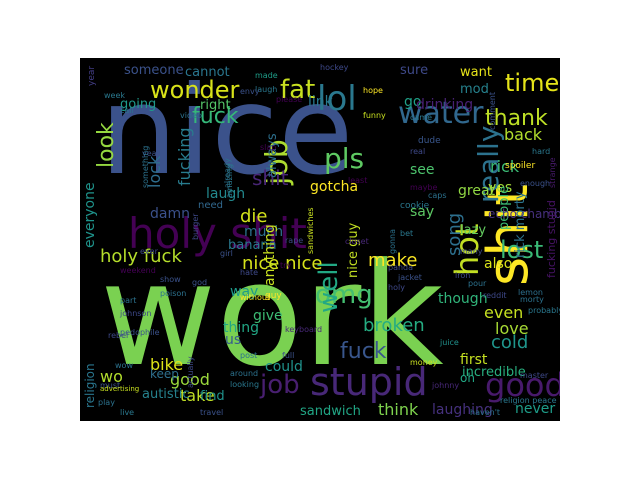 The image size is (640, 480). Describe the element at coordinates (154, 171) in the screenshot. I see `word: lock` at that location.